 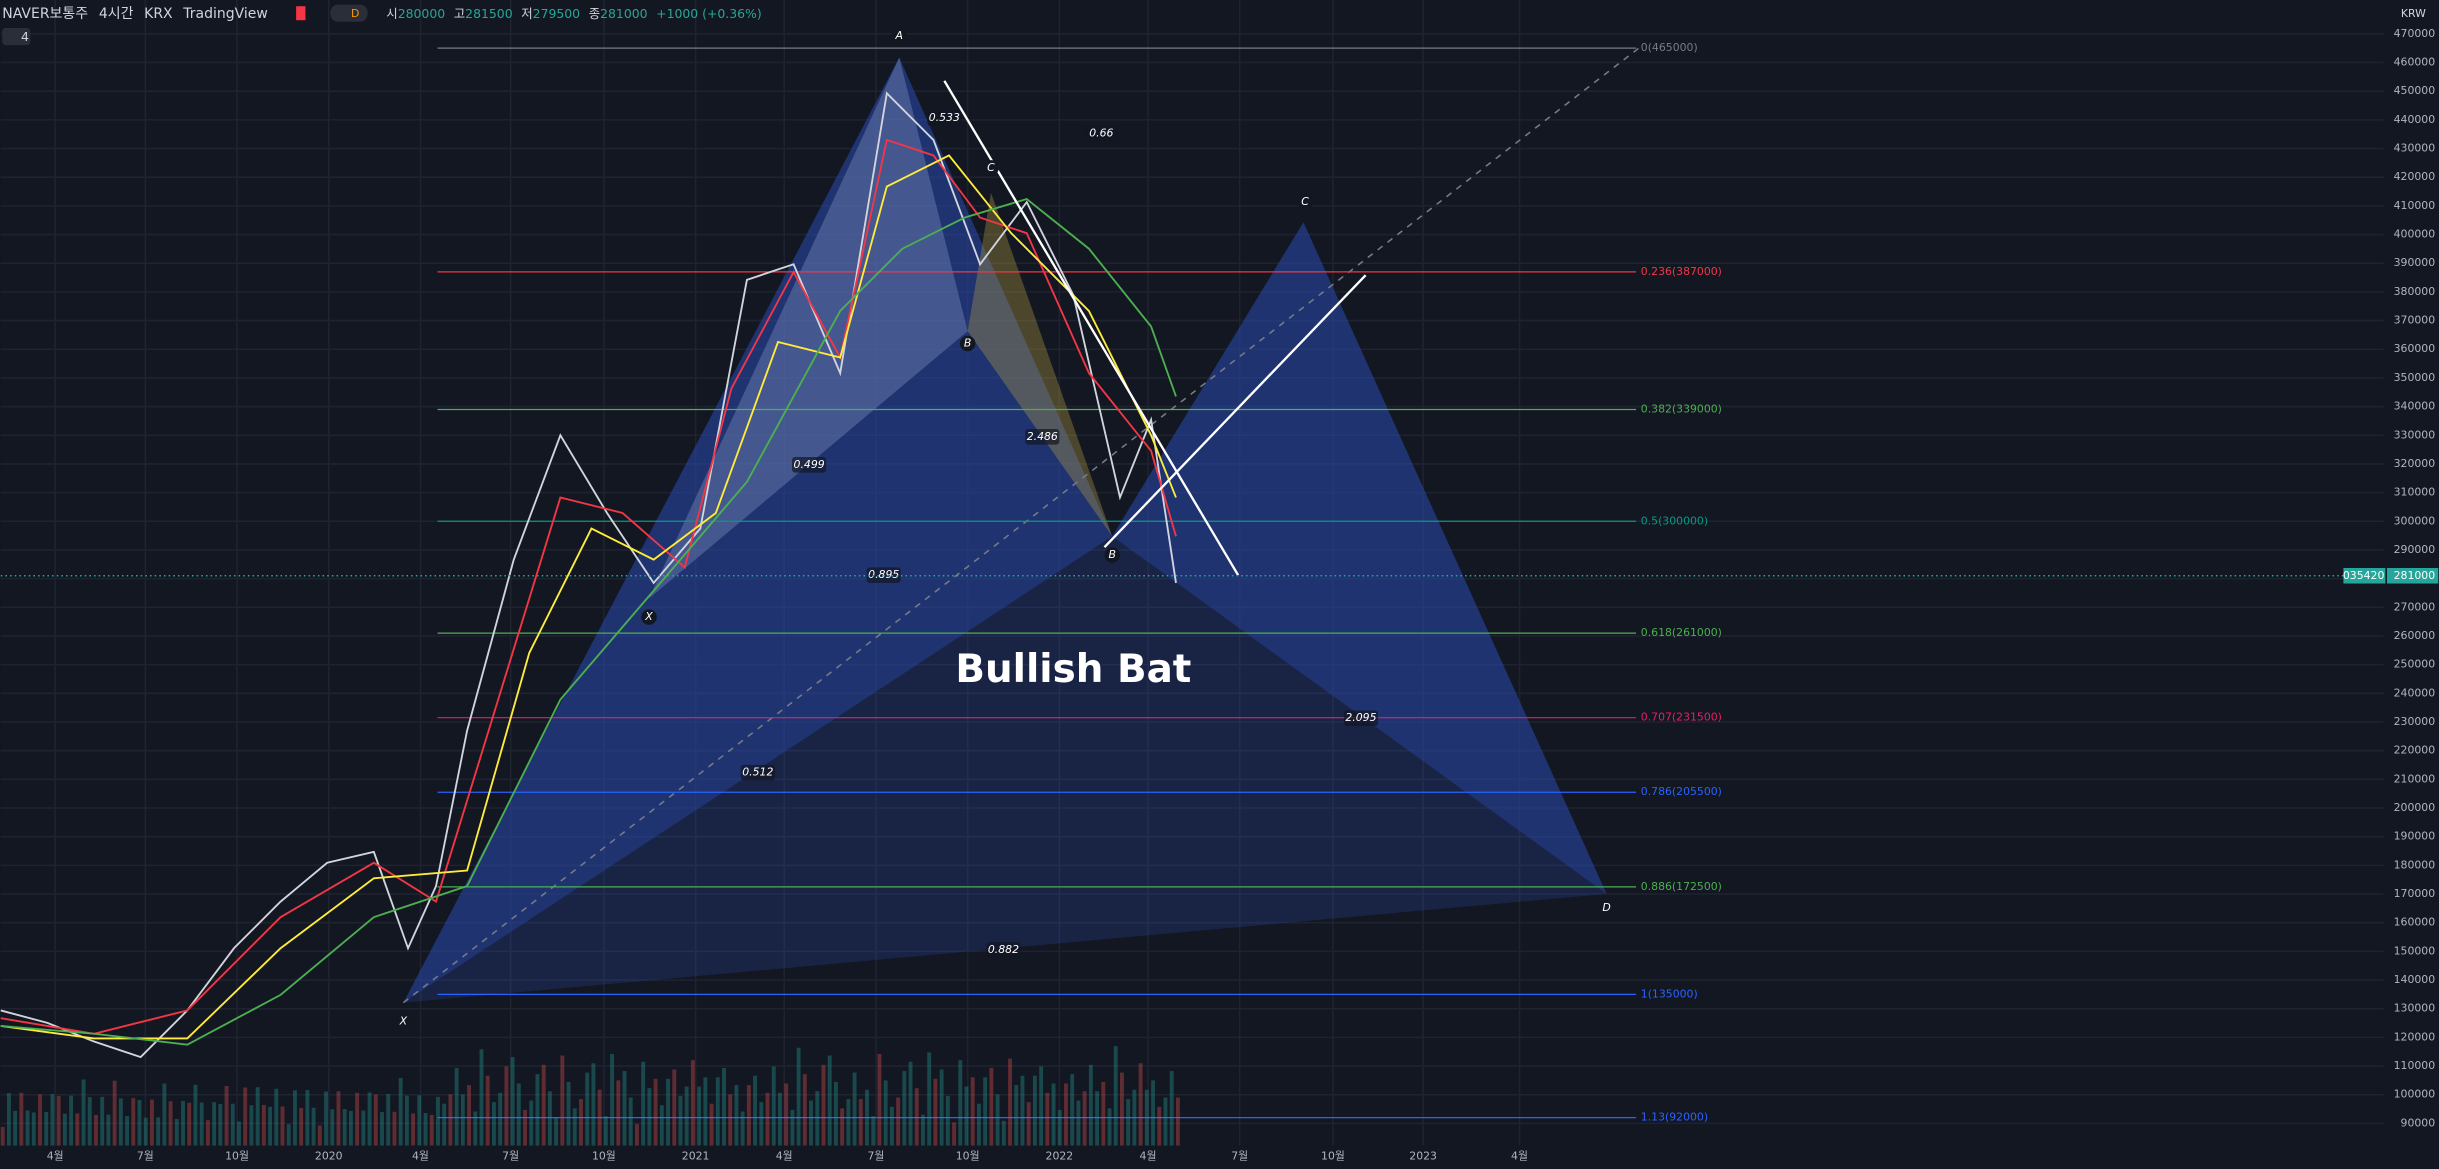 What do you see at coordinates (1003, 950) in the screenshot?
I see `ratio-badge` at bounding box center [1003, 950].